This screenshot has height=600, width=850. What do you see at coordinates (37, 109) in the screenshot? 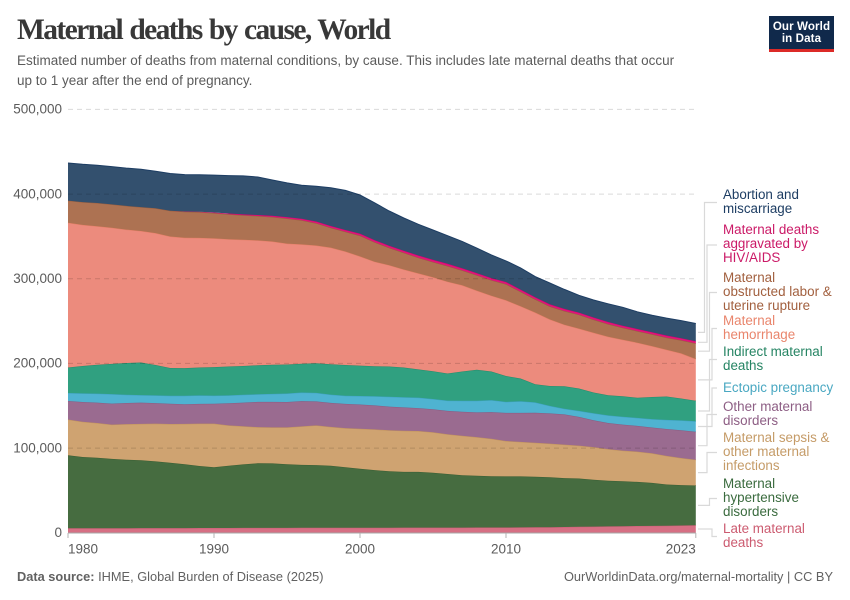
I see `svg-text: 500,000` at bounding box center [37, 109].